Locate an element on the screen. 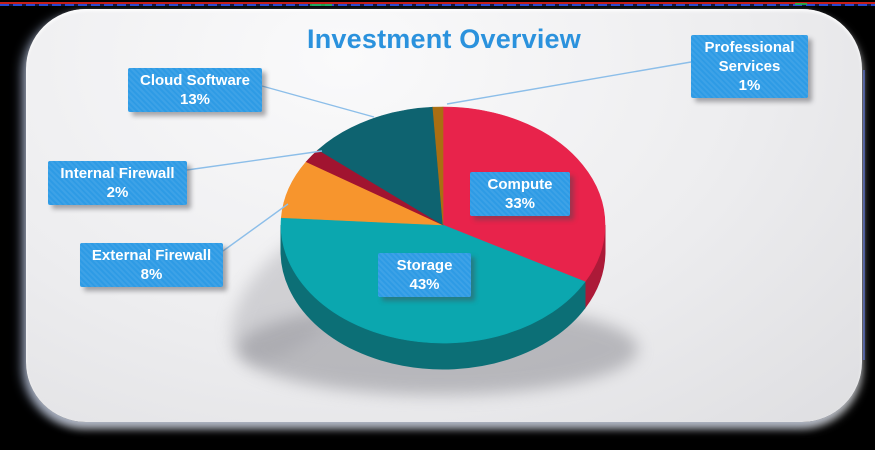  callout-label: Professional Services is located at coordinates (749, 57).